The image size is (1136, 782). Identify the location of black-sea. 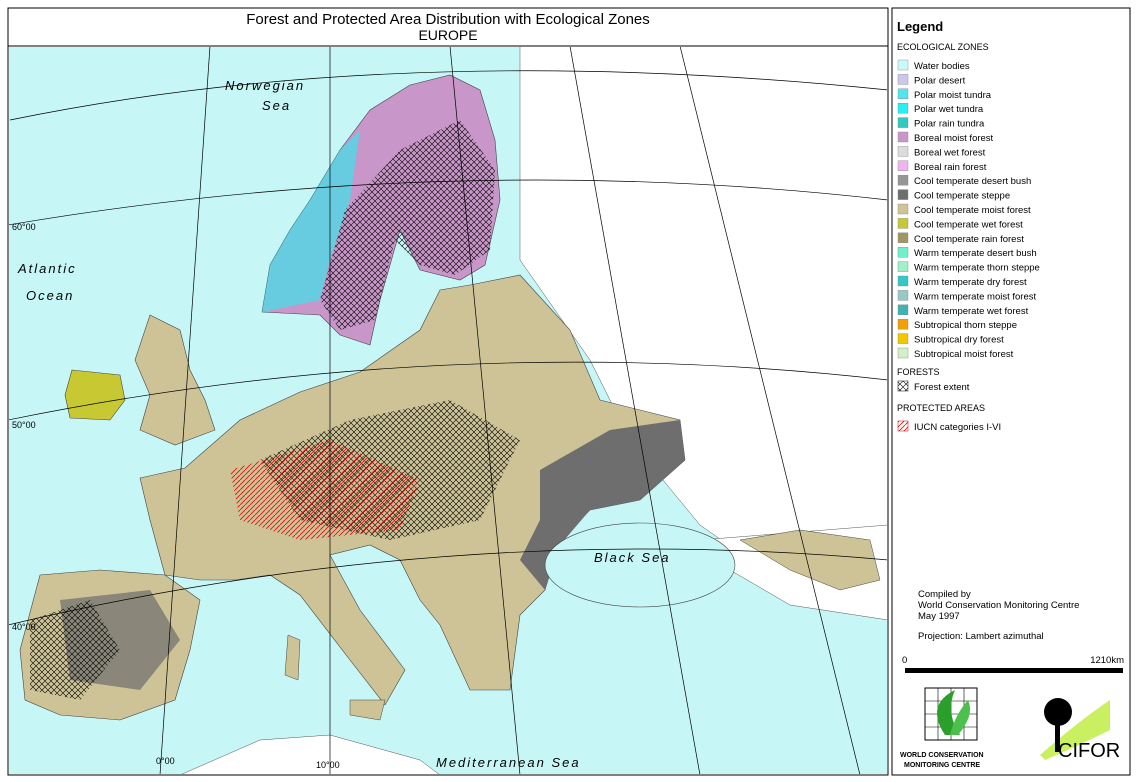
(640, 565).